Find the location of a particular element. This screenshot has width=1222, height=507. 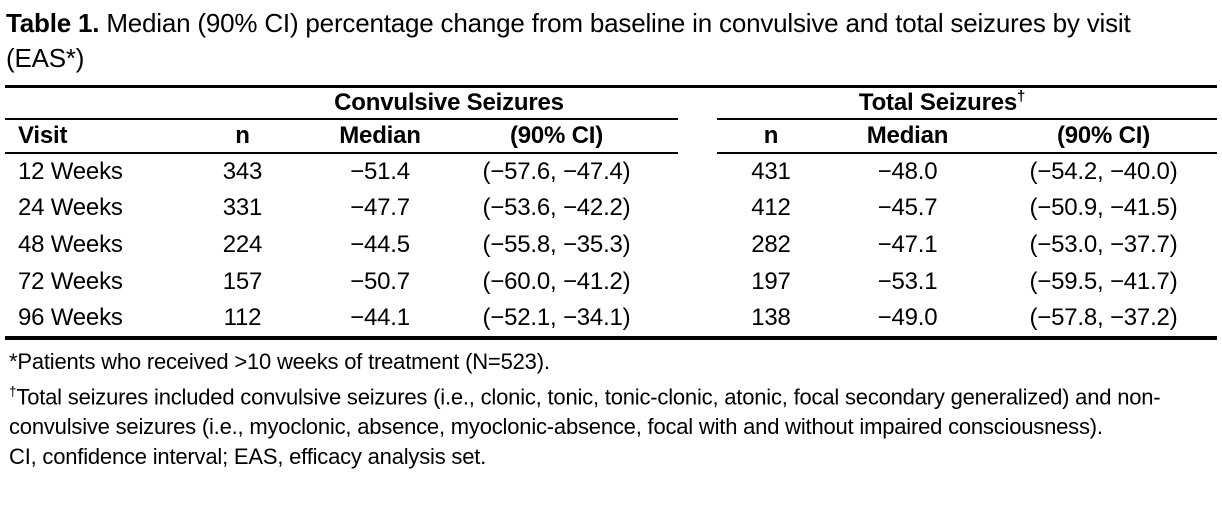

col-header-total-n: n is located at coordinates (771, 136).